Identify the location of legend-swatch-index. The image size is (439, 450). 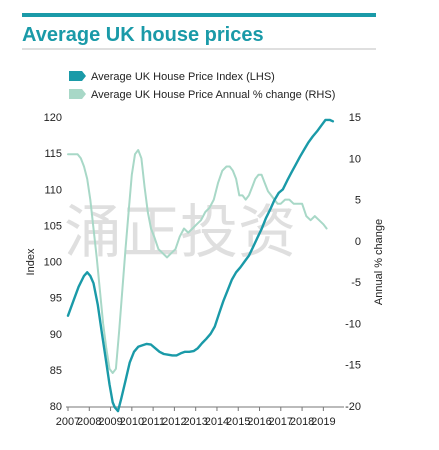
(77, 76).